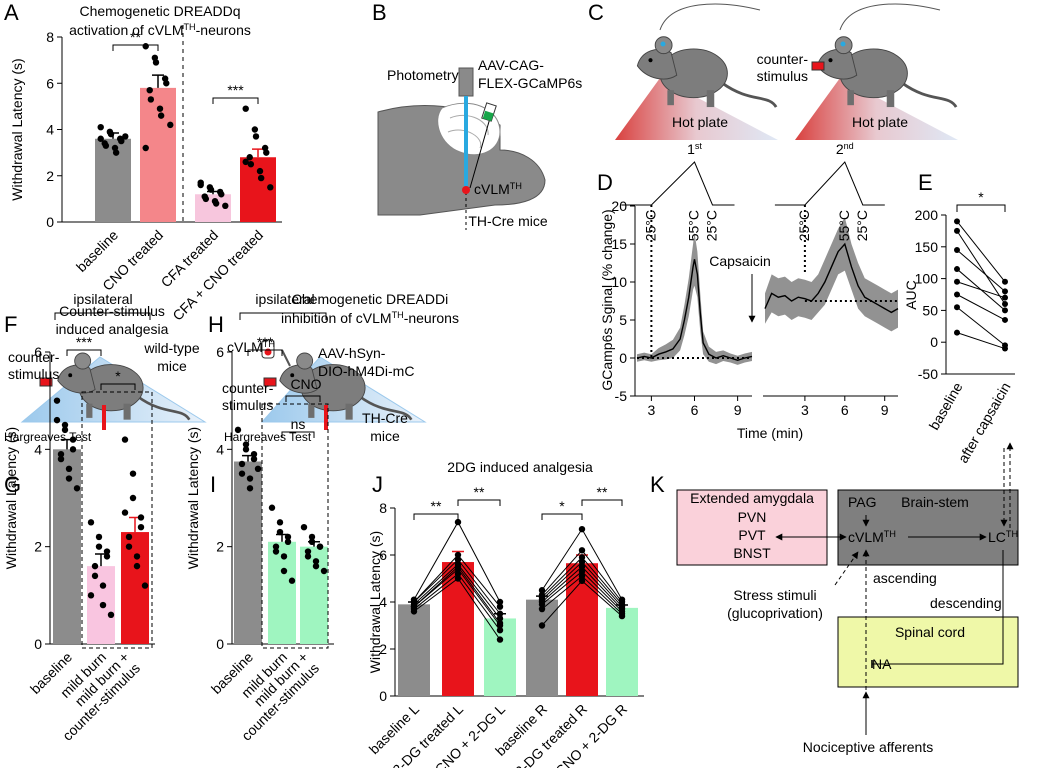 This screenshot has width=1044, height=768. I want to click on panel-label: J, so click(377, 484).